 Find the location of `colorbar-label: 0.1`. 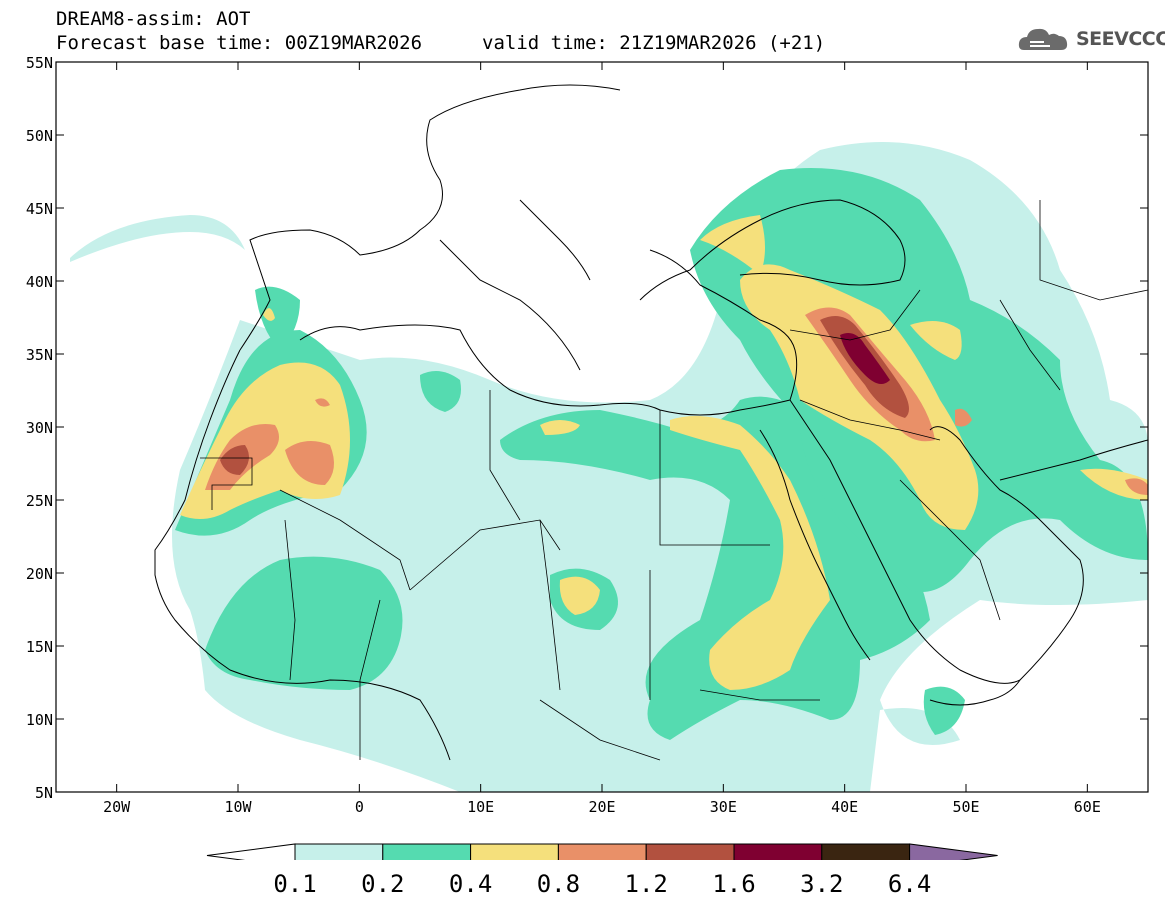

colorbar-label: 0.1 is located at coordinates (295, 884).